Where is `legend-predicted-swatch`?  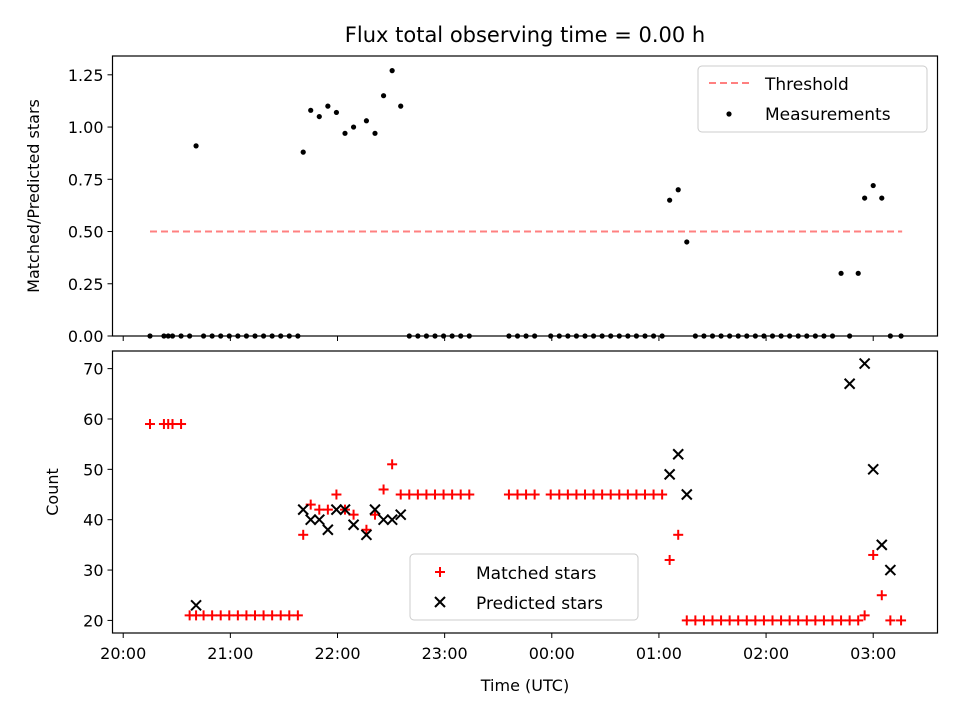 legend-predicted-swatch is located at coordinates (440, 602).